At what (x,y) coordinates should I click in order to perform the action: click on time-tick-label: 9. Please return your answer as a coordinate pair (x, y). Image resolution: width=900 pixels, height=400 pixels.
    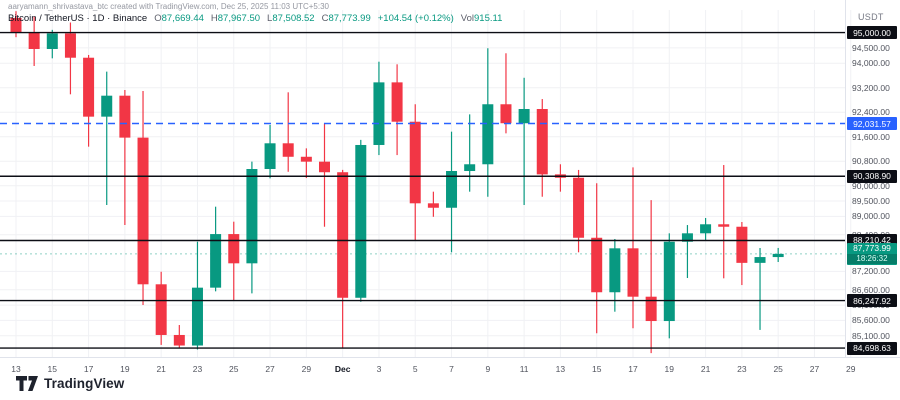
    Looking at the image, I should click on (488, 369).